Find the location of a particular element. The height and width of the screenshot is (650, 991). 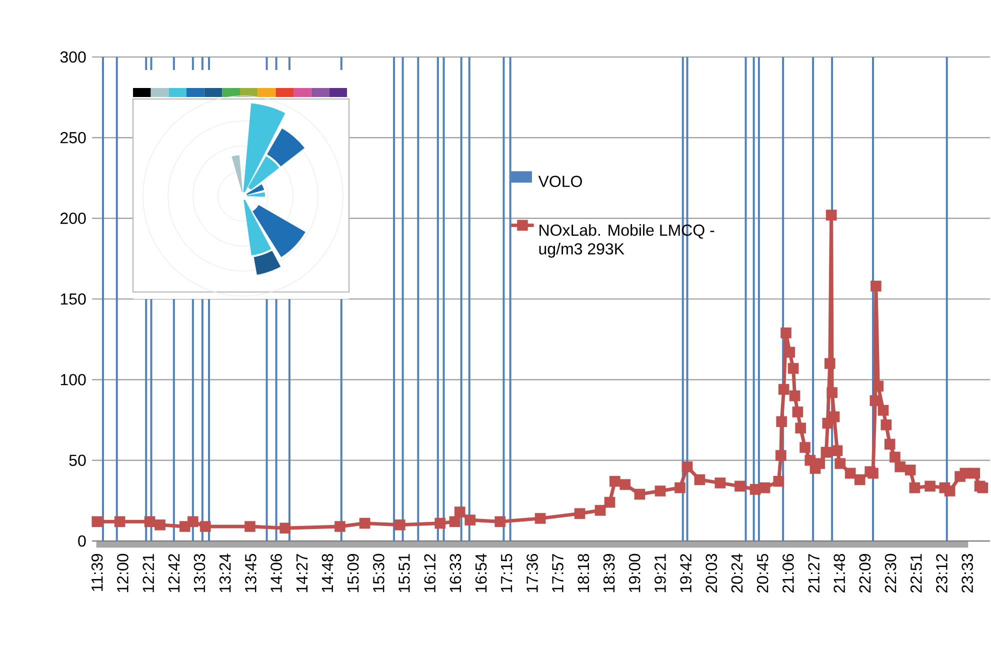

x-tick-label: 21:27 is located at coordinates (814, 573).